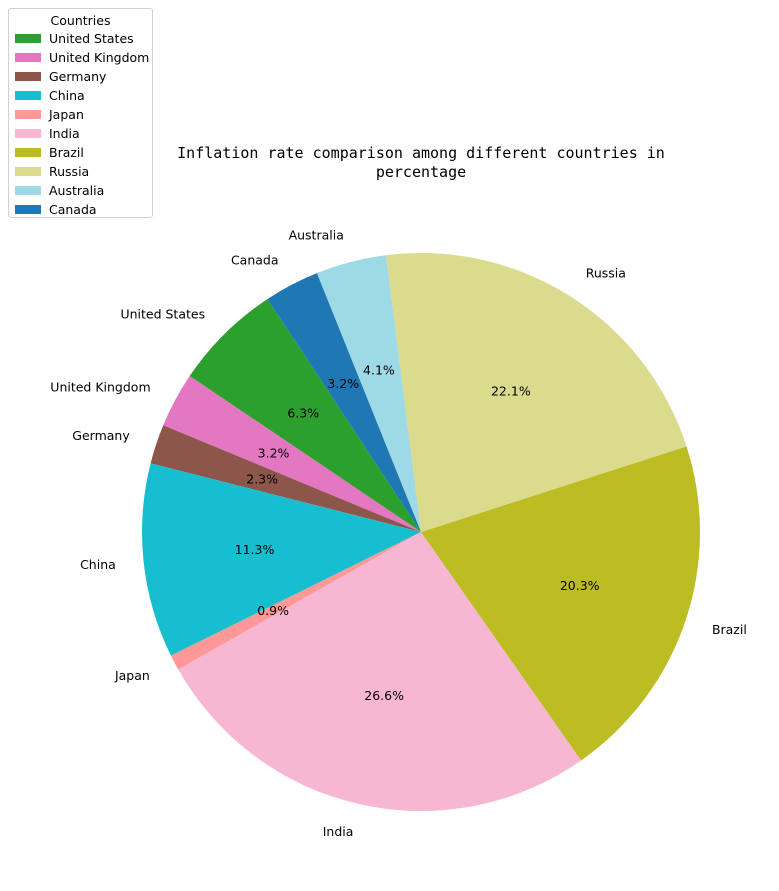 This screenshot has height=891, width=779. Describe the element at coordinates (368, 393) in the screenshot. I see `pie-slice-australia` at that location.